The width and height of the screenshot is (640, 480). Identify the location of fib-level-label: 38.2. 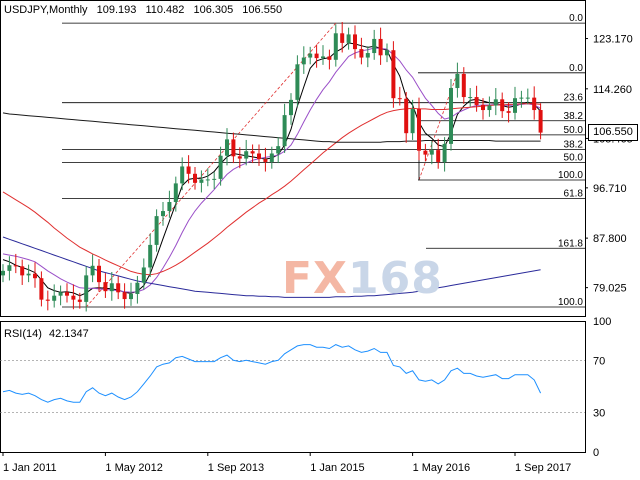
(574, 145).